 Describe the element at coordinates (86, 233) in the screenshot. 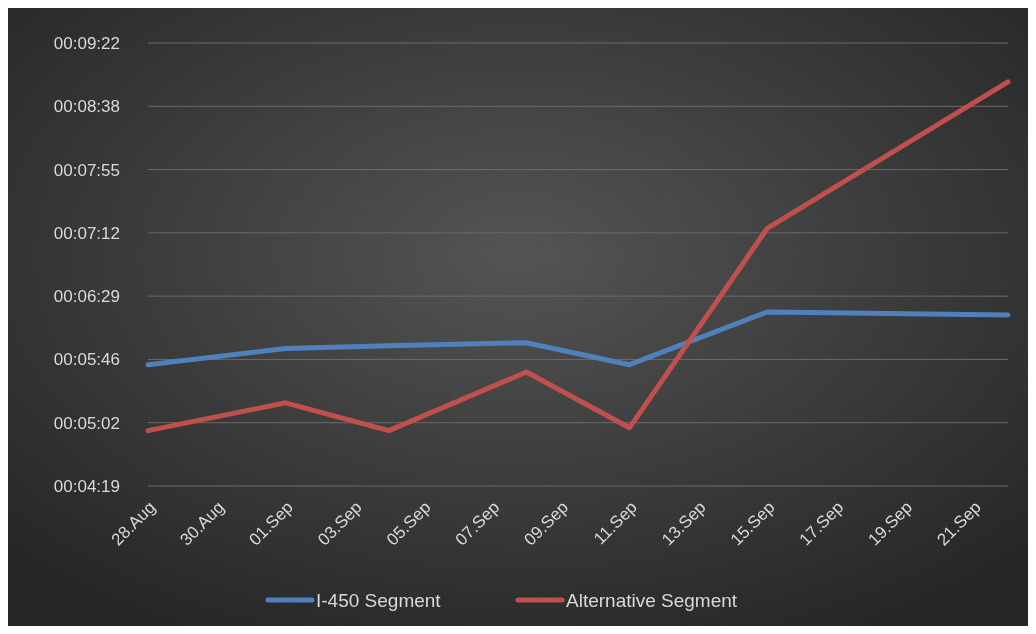

I see `y-tick-label: 00:07:12` at that location.